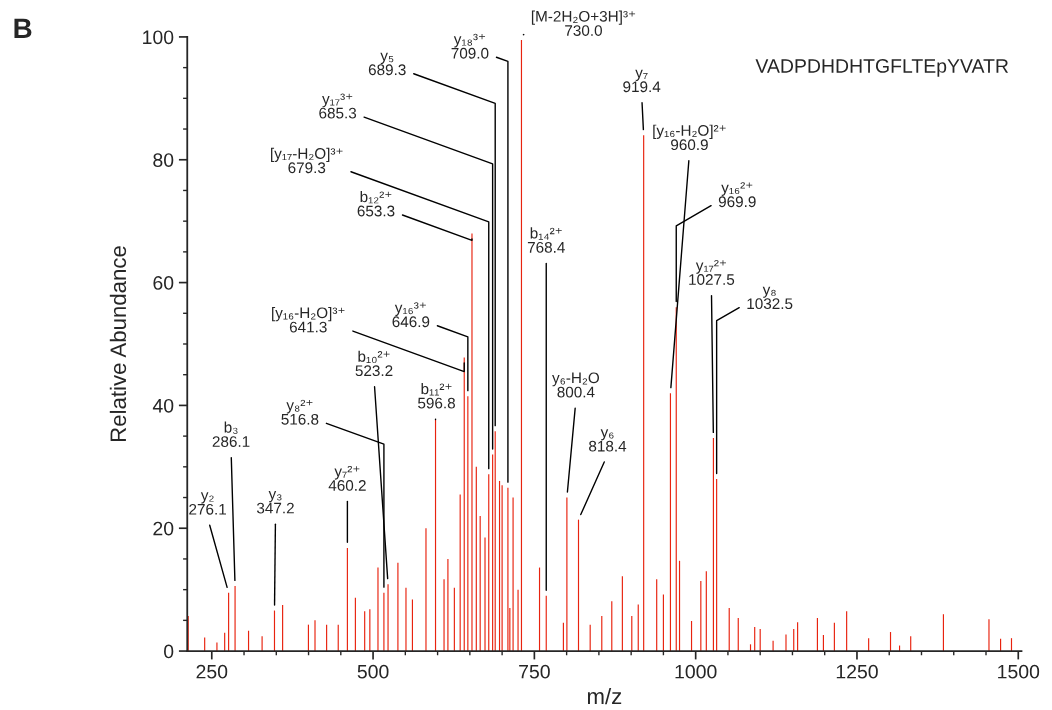 This screenshot has height=710, width=1052. I want to click on annotation: b₁₂²⁺ 653.3, so click(376, 203).